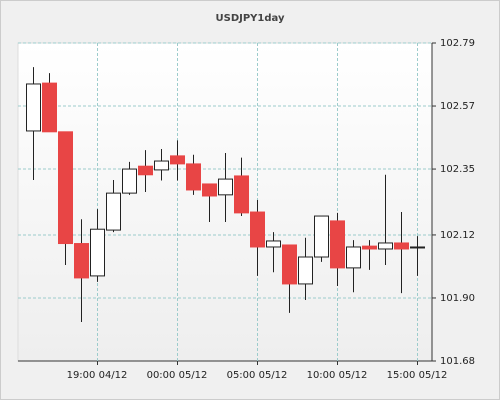 The image size is (500, 400). Describe the element at coordinates (457, 43) in the screenshot. I see `y-tick-label: 102.79` at that location.